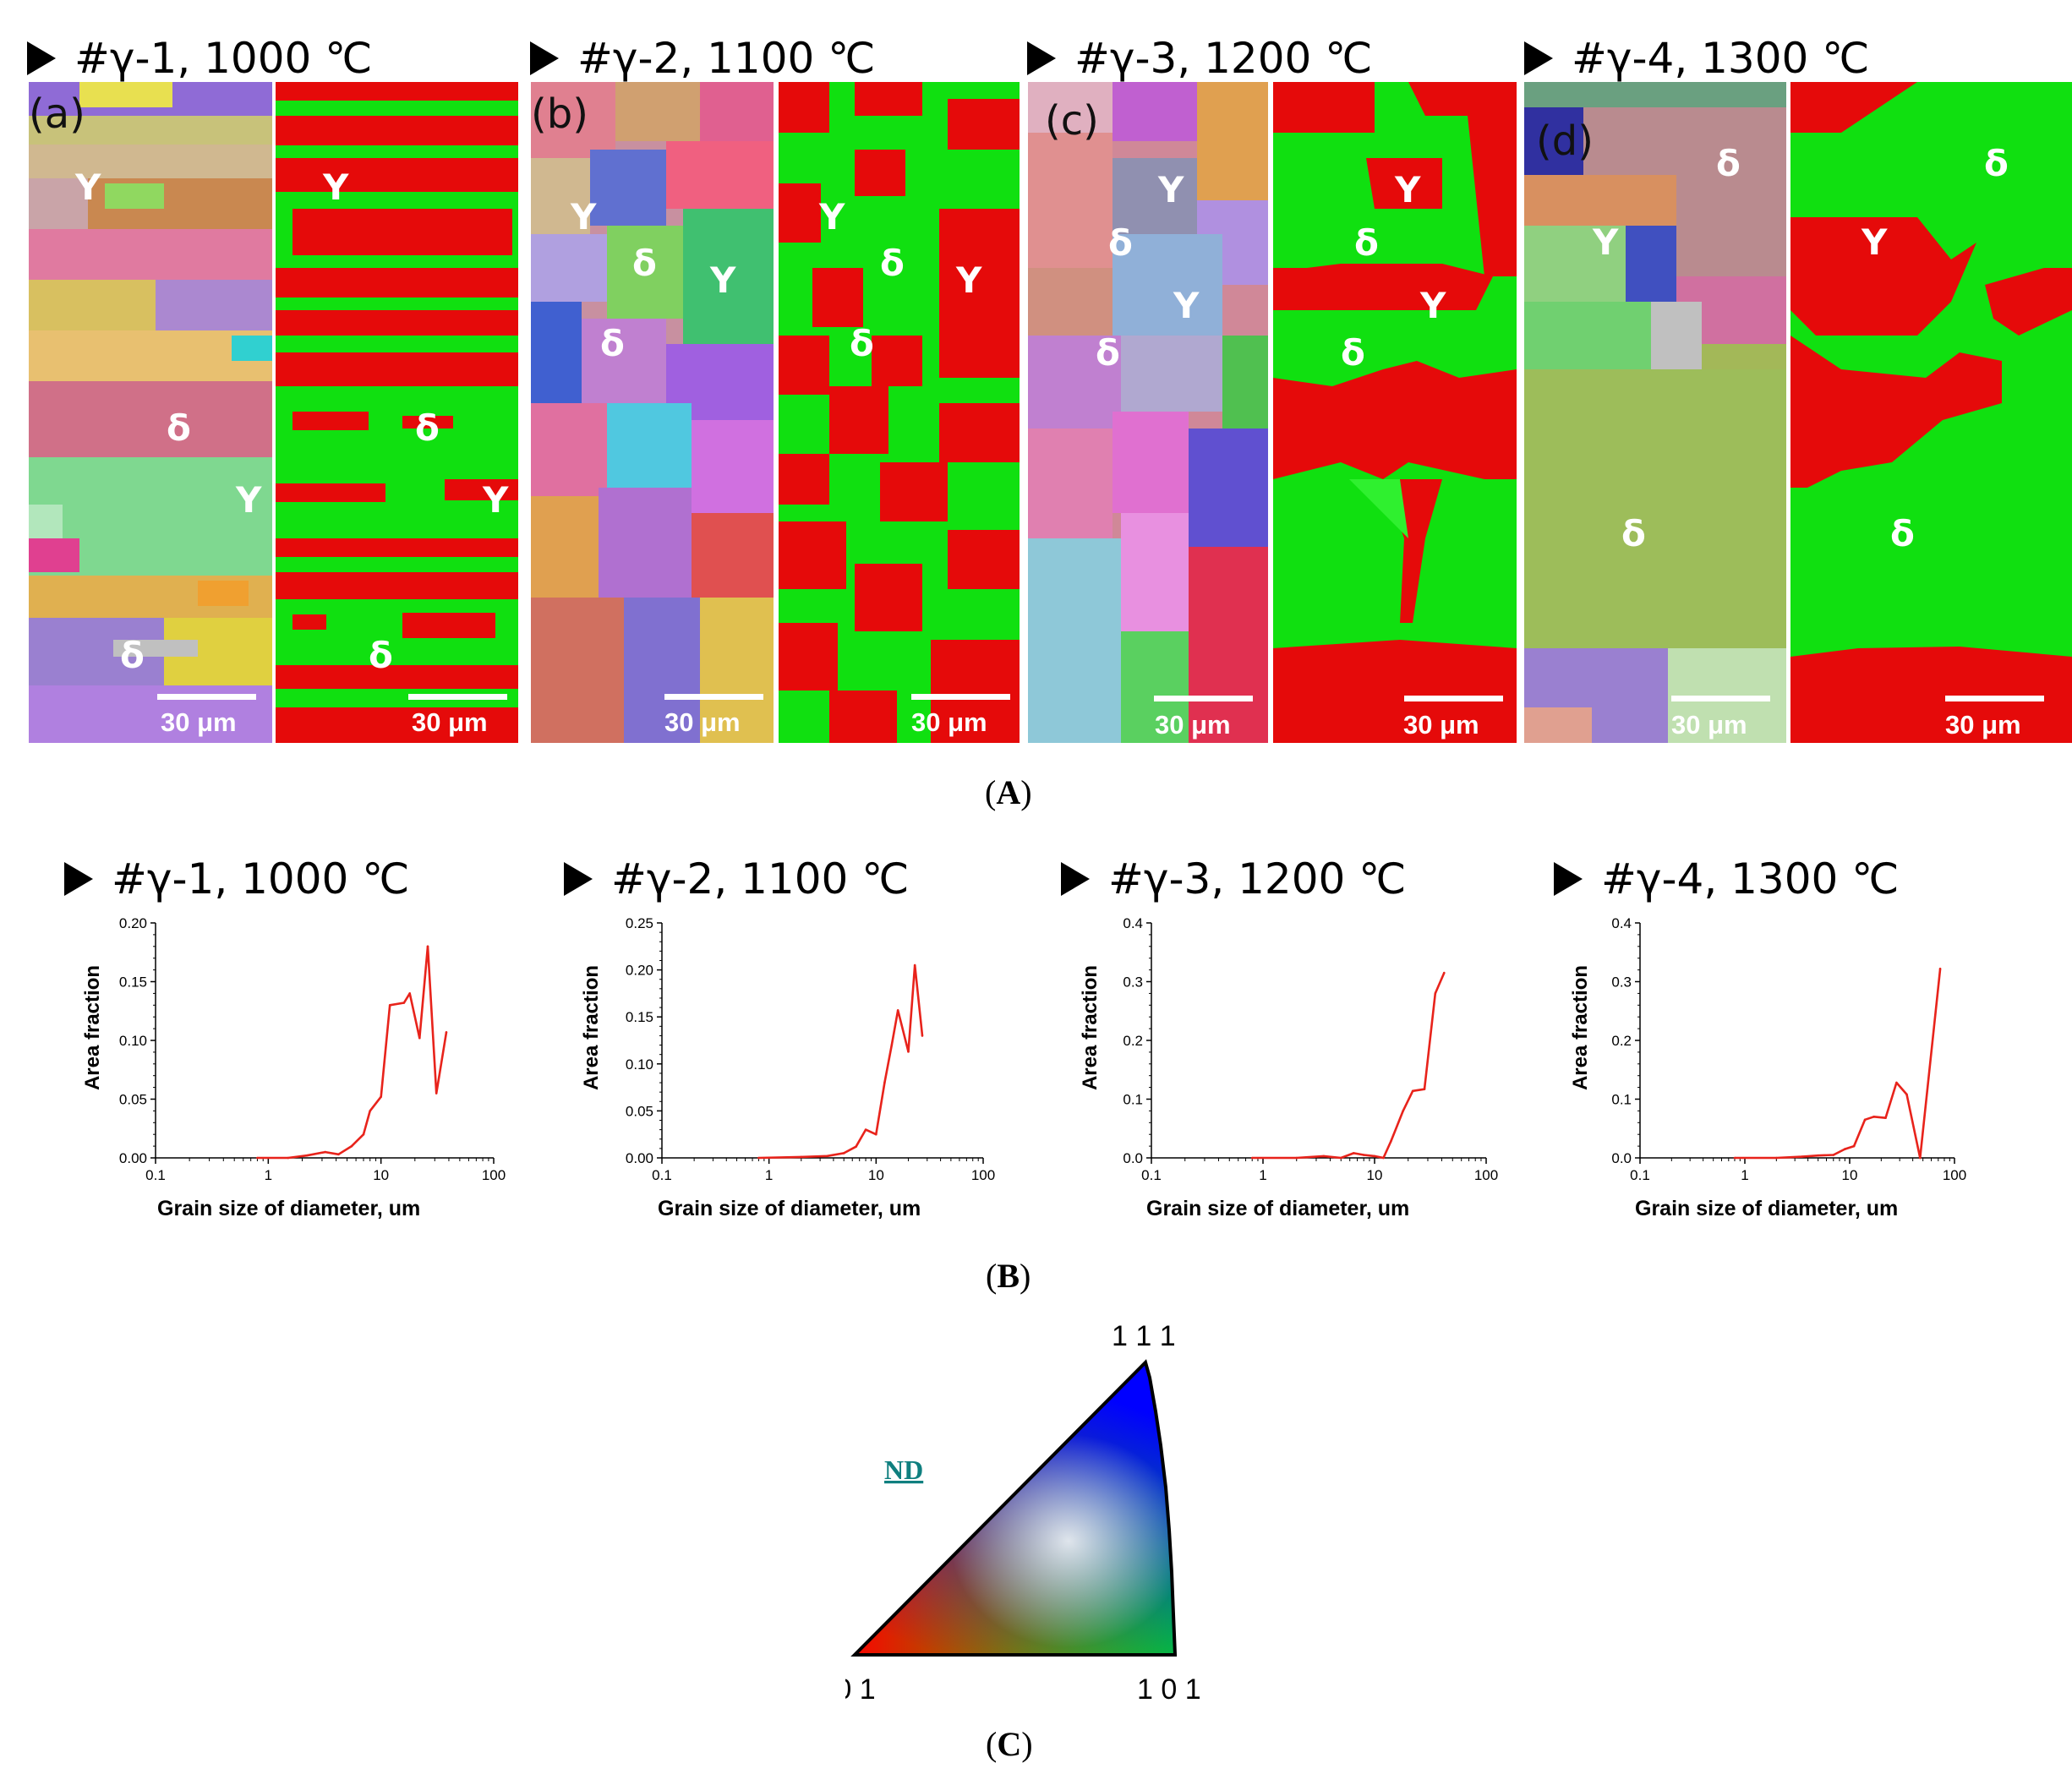 The height and width of the screenshot is (1785, 2072). What do you see at coordinates (1091, 1028) in the screenshot?
I see `y-axis-title: Area fraction` at bounding box center [1091, 1028].